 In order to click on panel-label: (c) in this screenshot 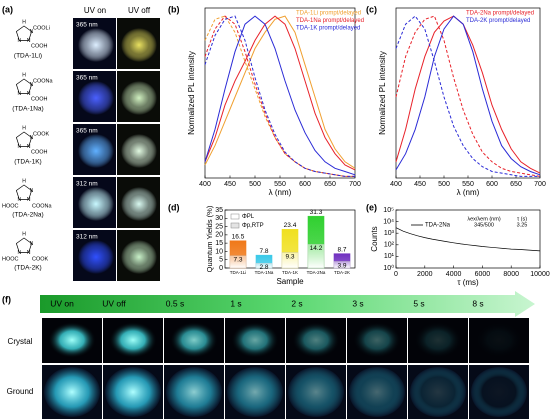, I will do `click(371, 9)`.